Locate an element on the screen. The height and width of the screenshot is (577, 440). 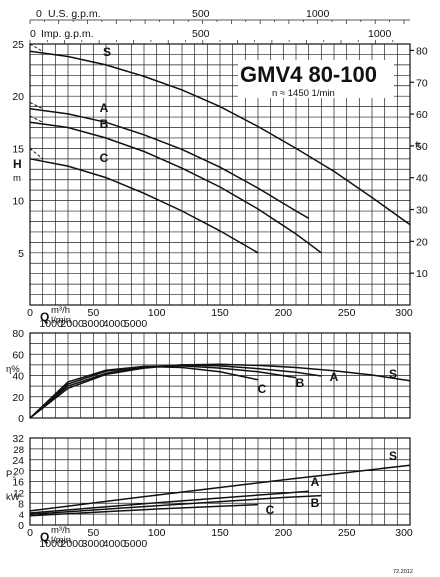
head-x-q-label: Q is located at coordinates (44, 317).